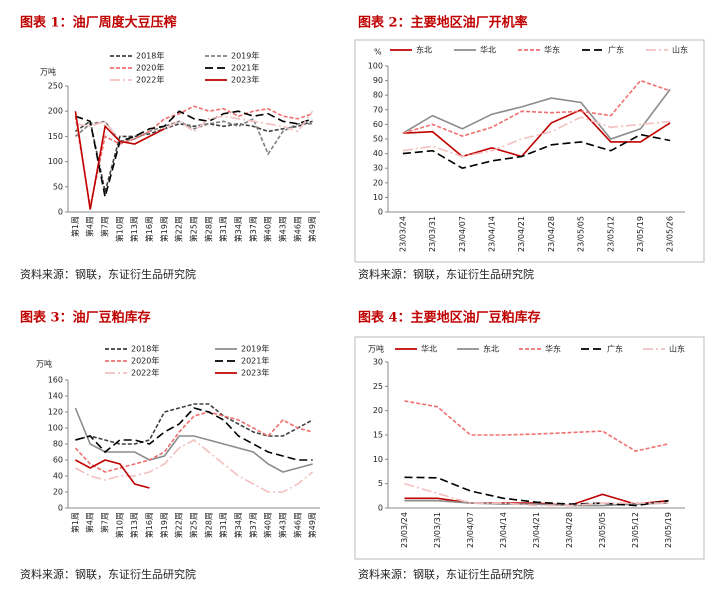 This screenshot has width=709, height=599. I want to click on y-tick-label: 10, so click(378, 197).